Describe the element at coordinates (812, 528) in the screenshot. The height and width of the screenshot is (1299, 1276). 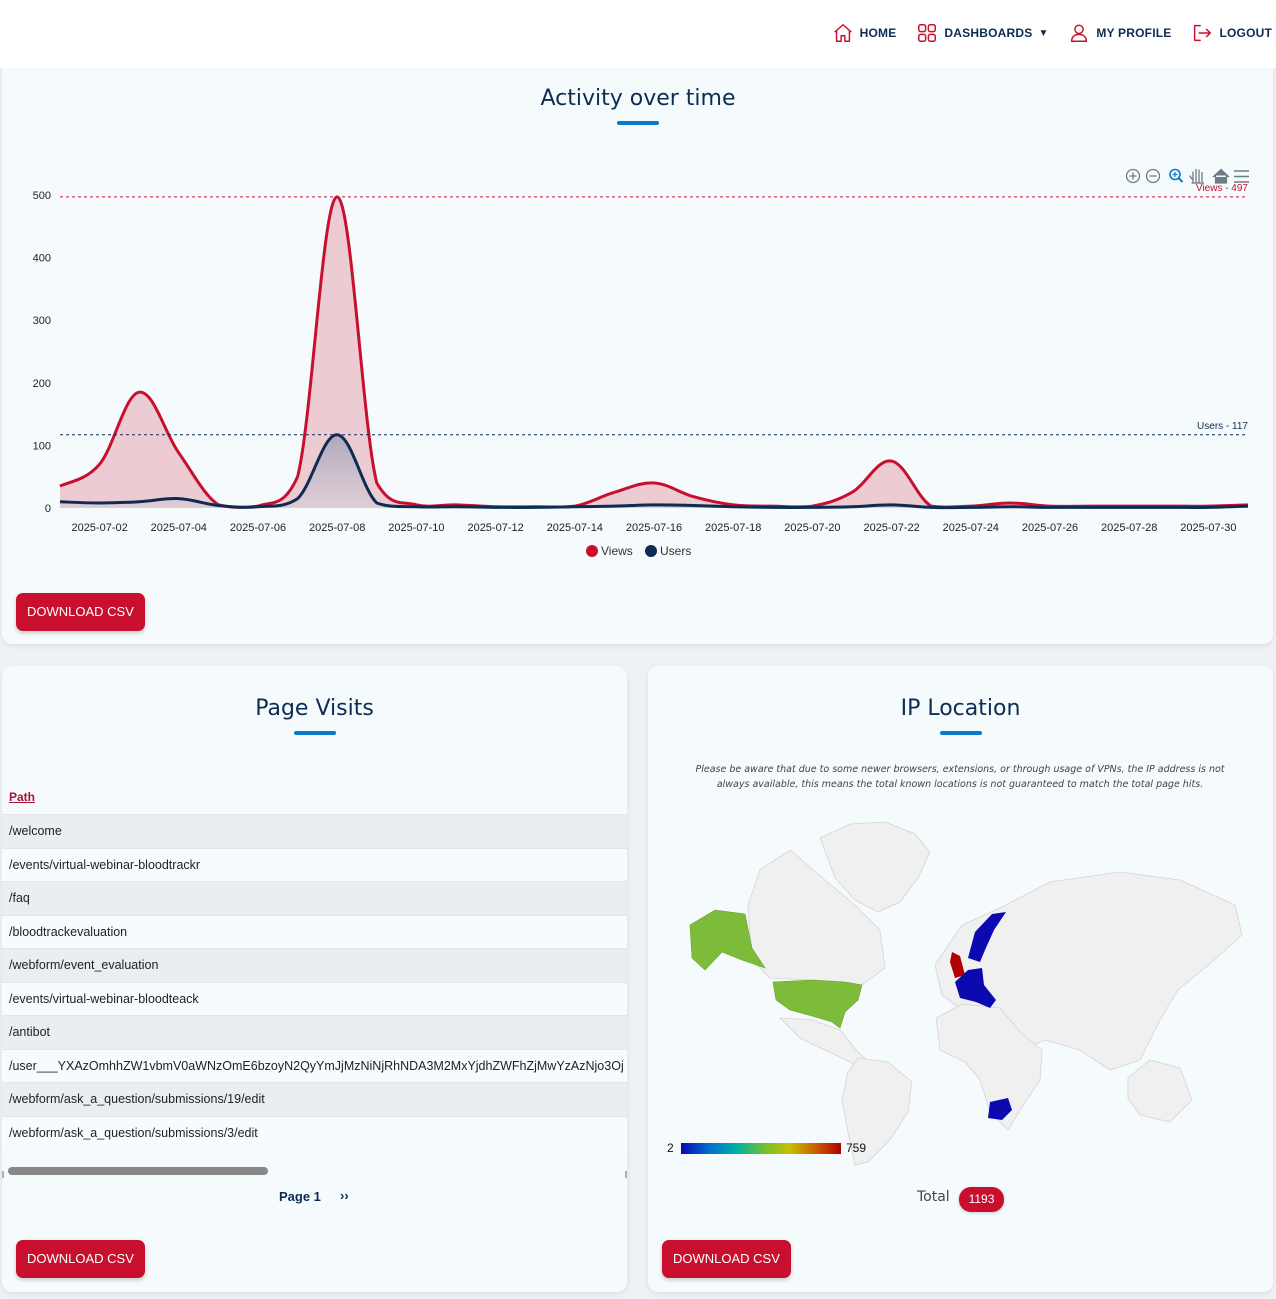
I see `x-tick-label: 2025-07-20` at that location.